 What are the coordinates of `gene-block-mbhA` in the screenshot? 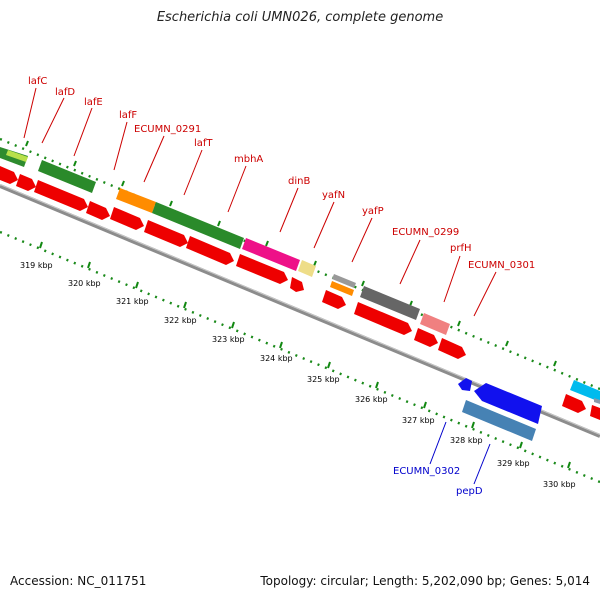 It's located at (271, 254).